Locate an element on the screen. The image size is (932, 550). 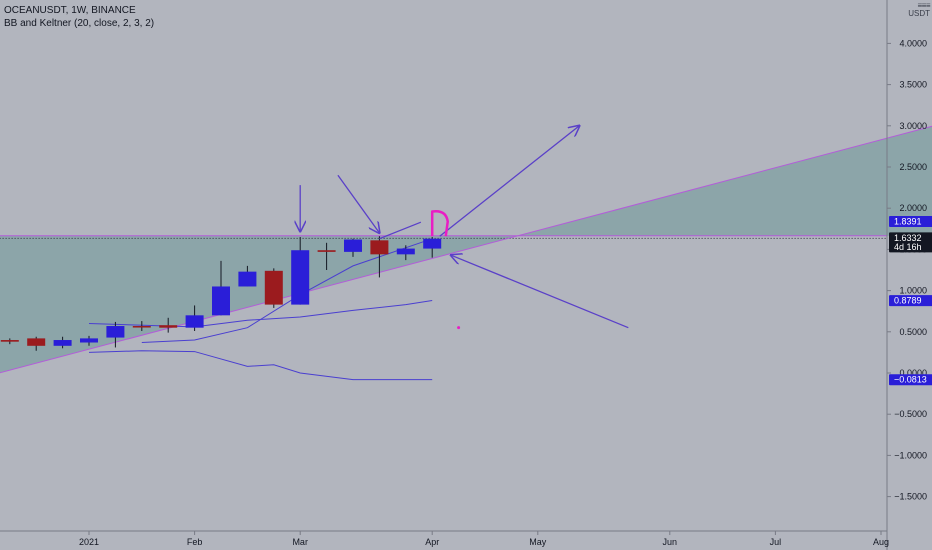
price-tag: 1.8391 is located at coordinates (910, 221).